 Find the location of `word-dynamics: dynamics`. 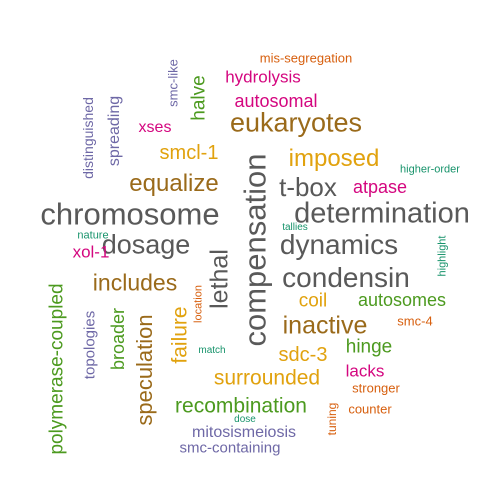

word-dynamics: dynamics is located at coordinates (339, 244).